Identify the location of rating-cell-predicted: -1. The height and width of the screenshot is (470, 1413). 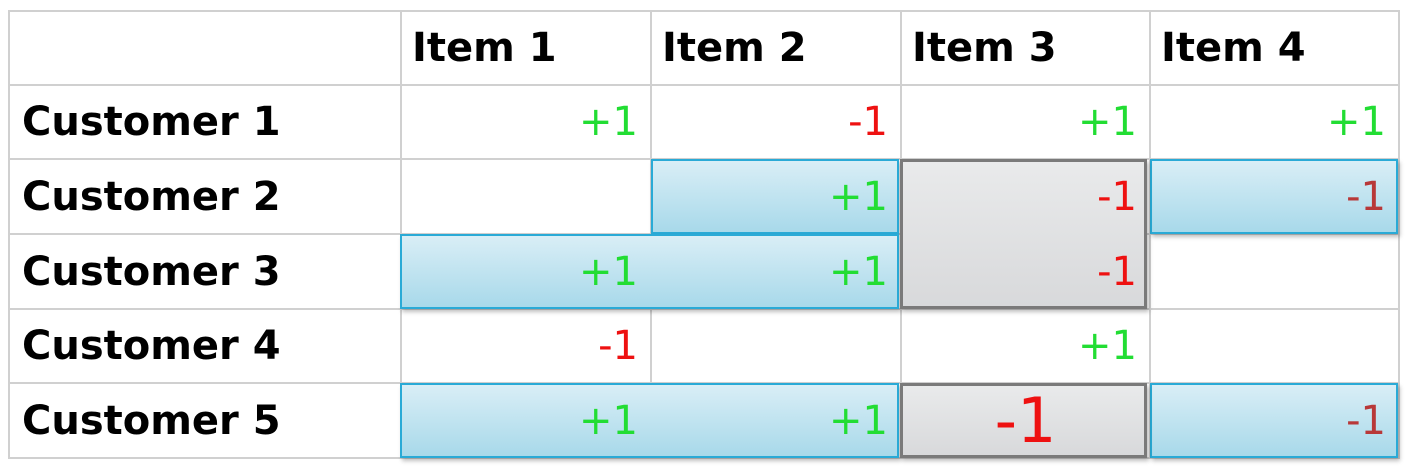
(1025, 420).